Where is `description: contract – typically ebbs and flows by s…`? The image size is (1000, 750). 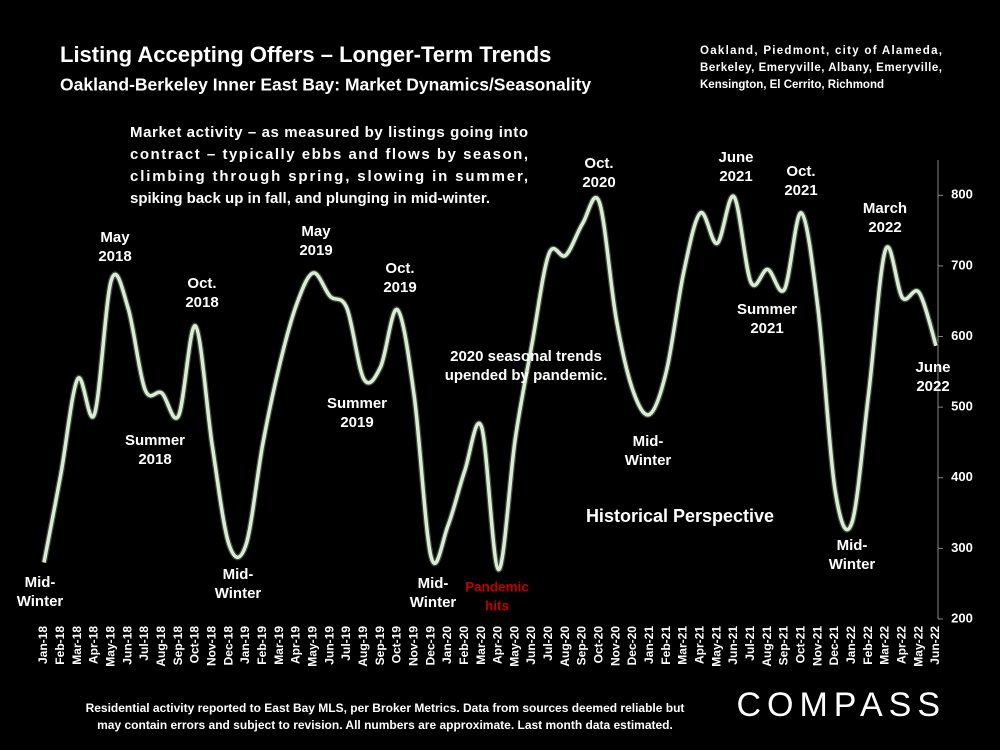
description: contract – typically ebbs and flows by s… is located at coordinates (329, 154).